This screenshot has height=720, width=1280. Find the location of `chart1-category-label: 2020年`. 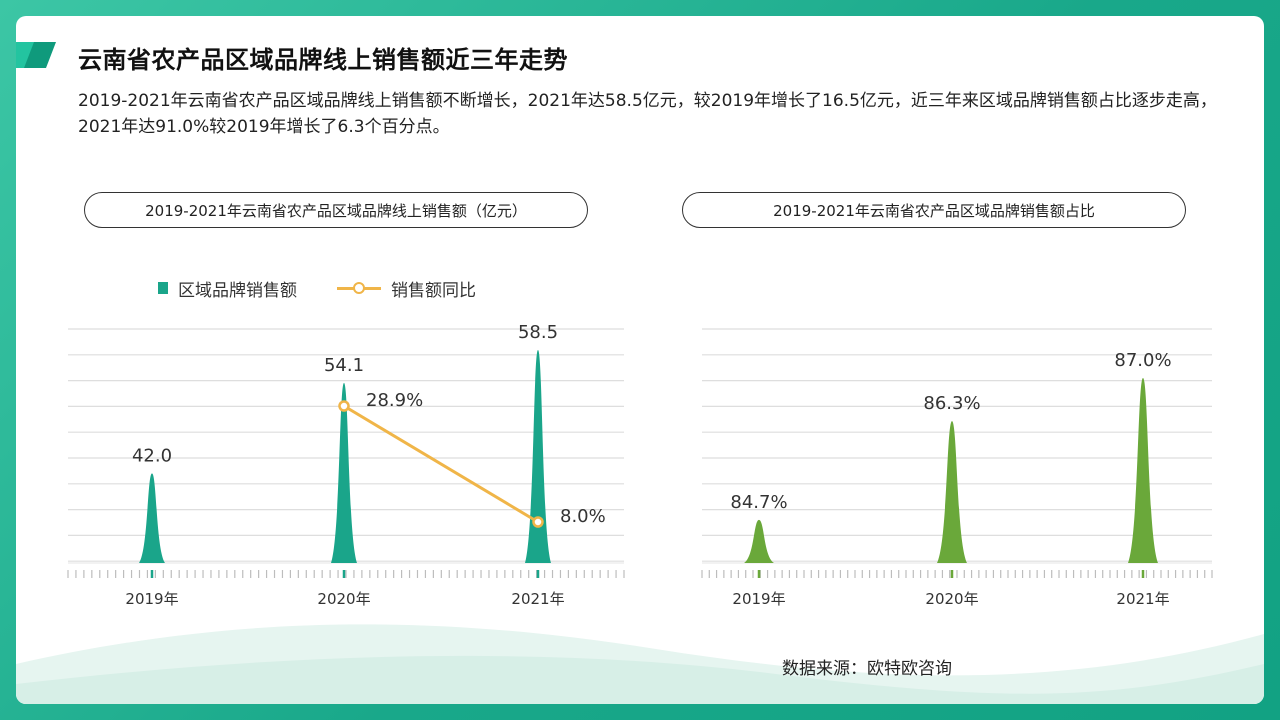

chart1-category-label: 2020年 is located at coordinates (343, 599).